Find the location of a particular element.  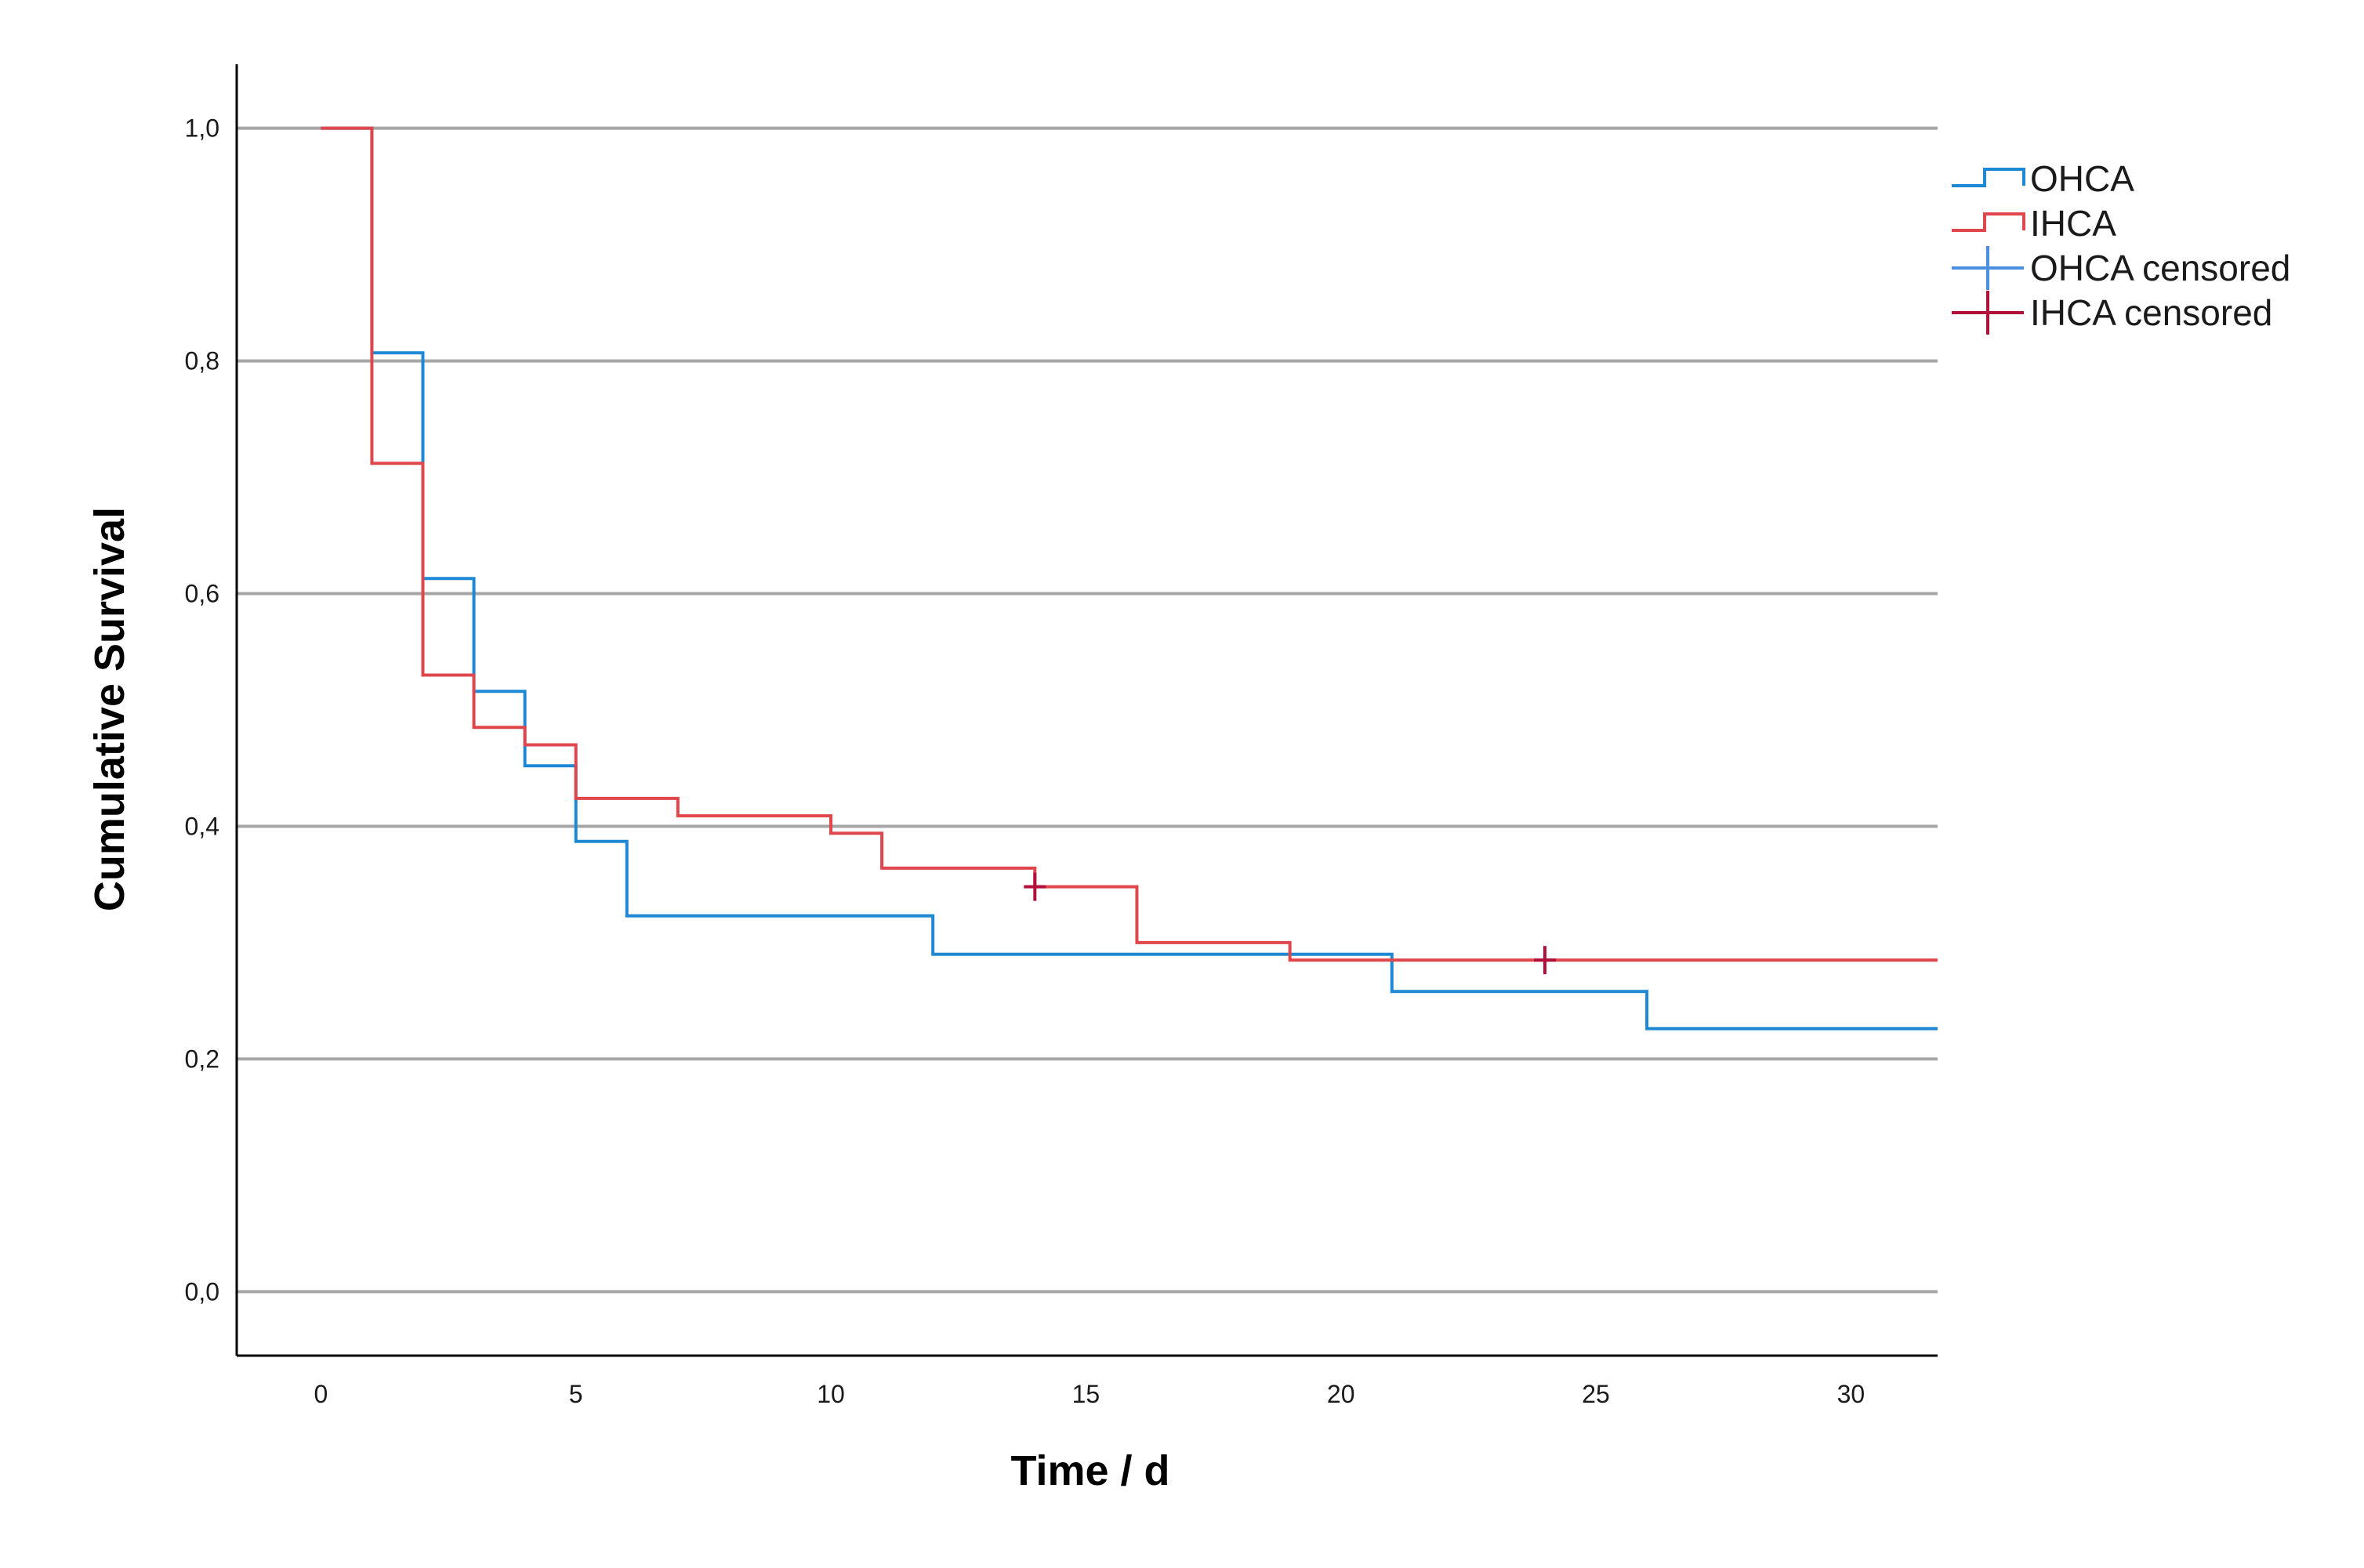

legend-label: IHCA is located at coordinates (2073, 223).